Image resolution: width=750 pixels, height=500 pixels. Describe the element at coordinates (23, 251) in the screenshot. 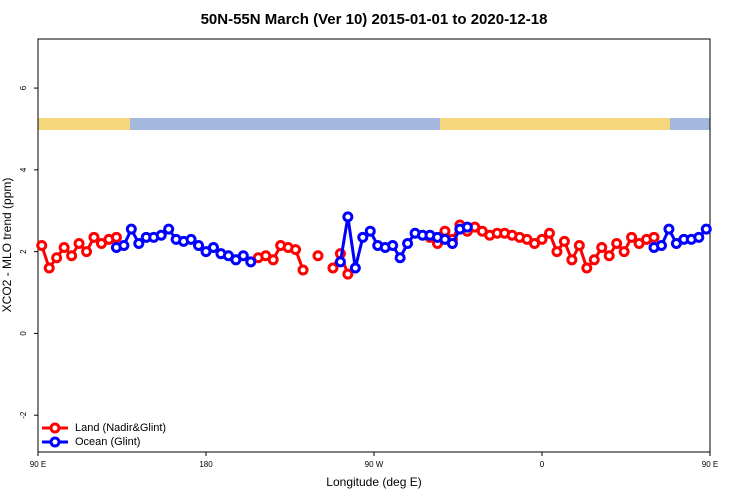

I see `y-tick-label: 2` at that location.